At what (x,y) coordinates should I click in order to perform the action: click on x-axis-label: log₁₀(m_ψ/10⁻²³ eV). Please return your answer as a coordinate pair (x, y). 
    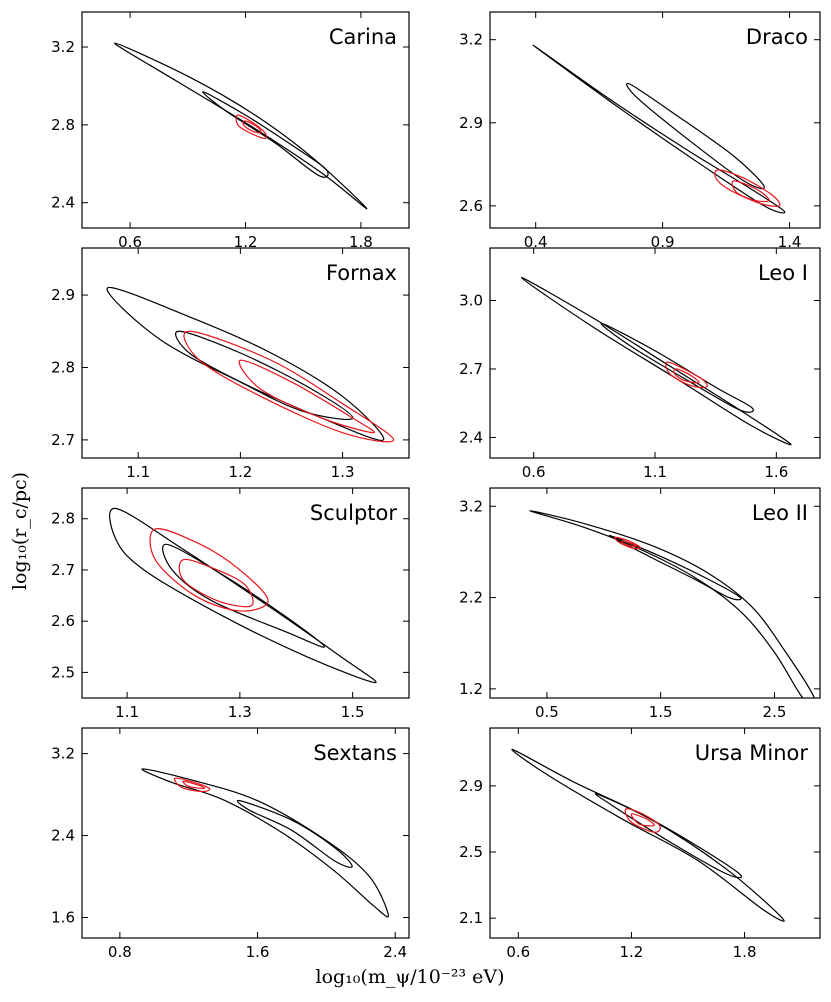
    Looking at the image, I should click on (410, 977).